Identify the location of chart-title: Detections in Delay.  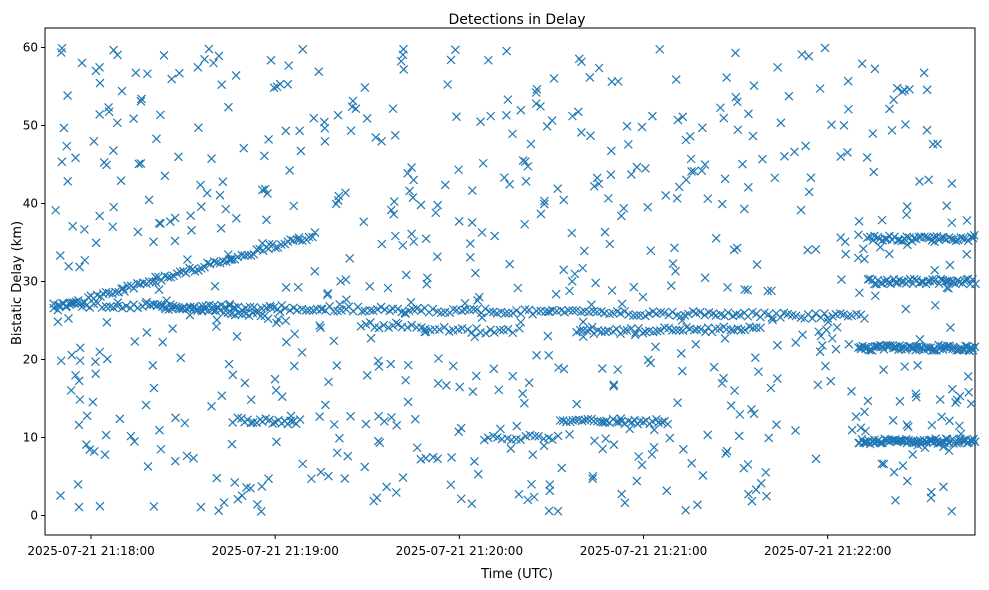
(516, 20).